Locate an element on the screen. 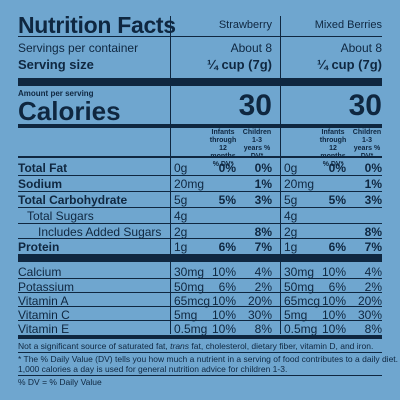  nutrient-amount-mixed: 20mg is located at coordinates (299, 184).